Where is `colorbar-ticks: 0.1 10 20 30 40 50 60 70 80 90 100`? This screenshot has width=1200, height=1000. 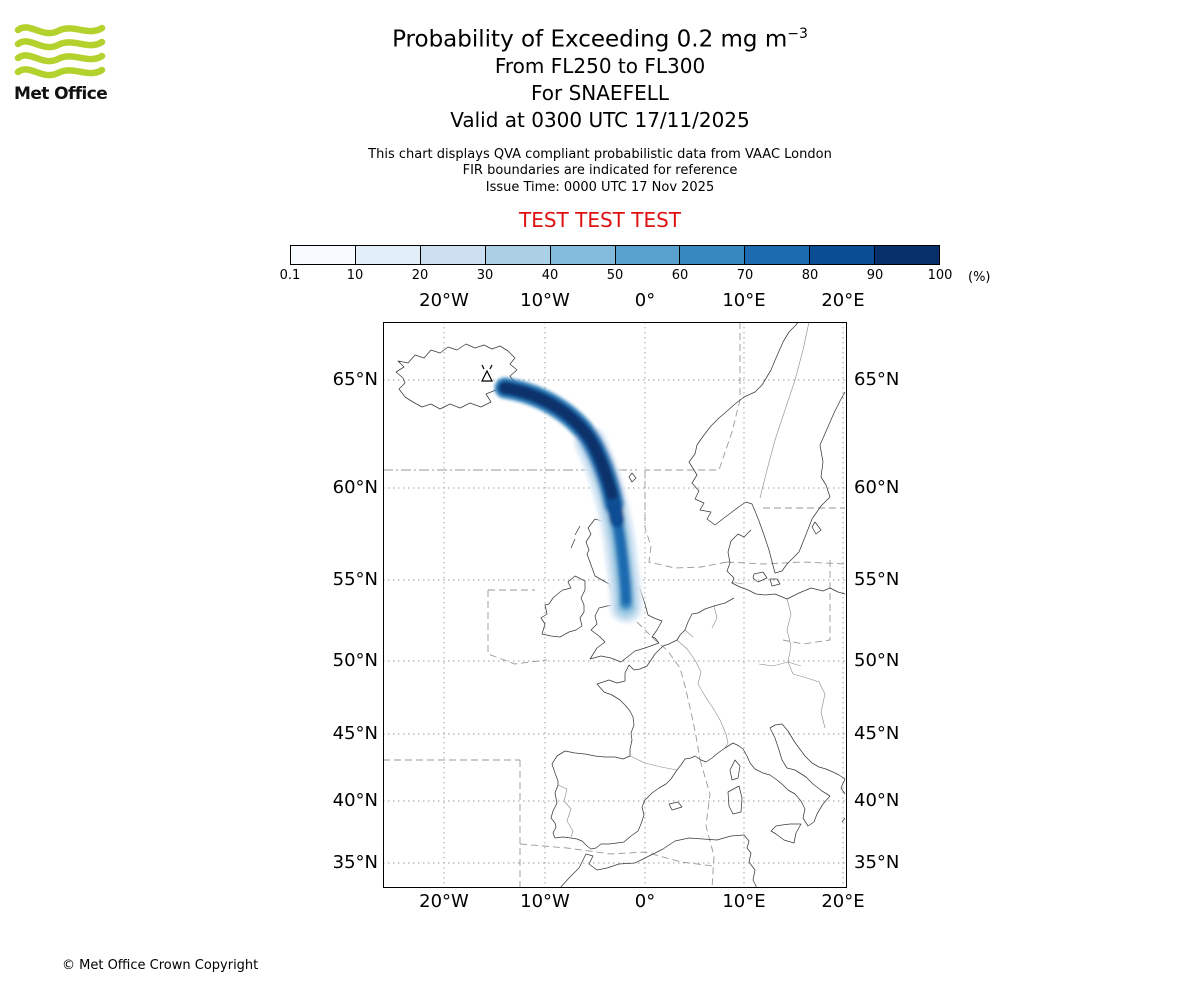 colorbar-ticks: 0.1 10 20 30 40 50 60 70 80 90 100 is located at coordinates (650, 276).